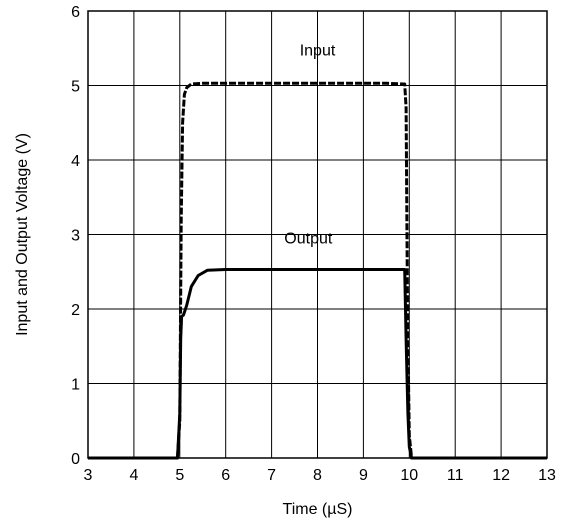 Image resolution: width=567 pixels, height=522 pixels. What do you see at coordinates (317, 475) in the screenshot?
I see `x-tick-label: 8` at bounding box center [317, 475].